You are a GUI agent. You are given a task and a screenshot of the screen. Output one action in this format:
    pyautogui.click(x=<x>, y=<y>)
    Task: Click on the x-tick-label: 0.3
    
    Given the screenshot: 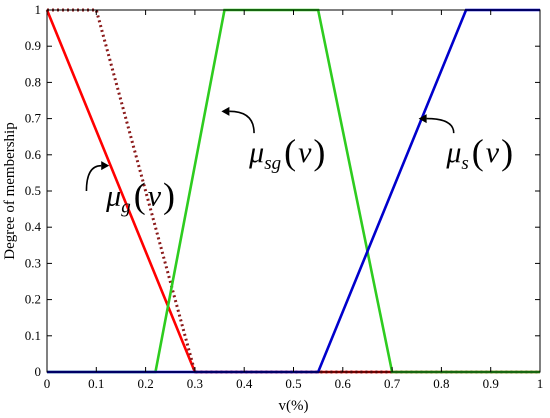 What is the action you would take?
    pyautogui.click(x=195, y=383)
    